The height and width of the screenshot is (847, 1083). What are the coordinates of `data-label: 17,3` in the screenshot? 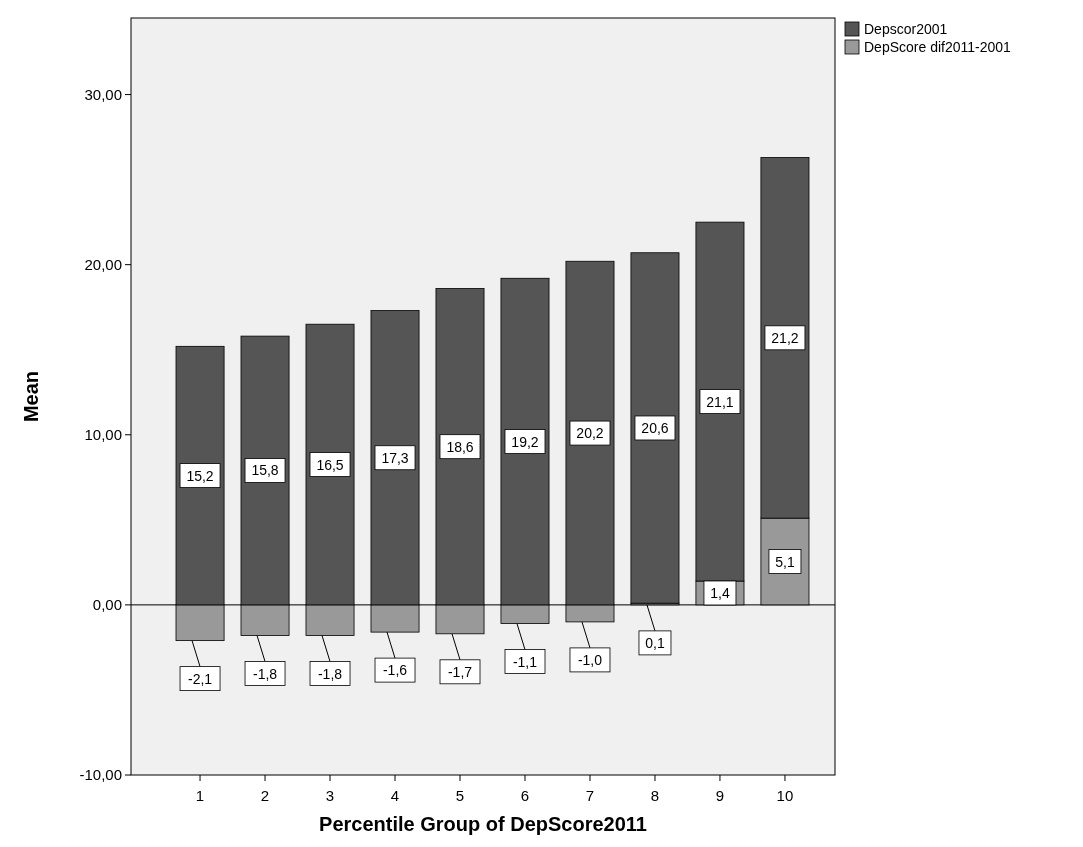 It's located at (395, 457).